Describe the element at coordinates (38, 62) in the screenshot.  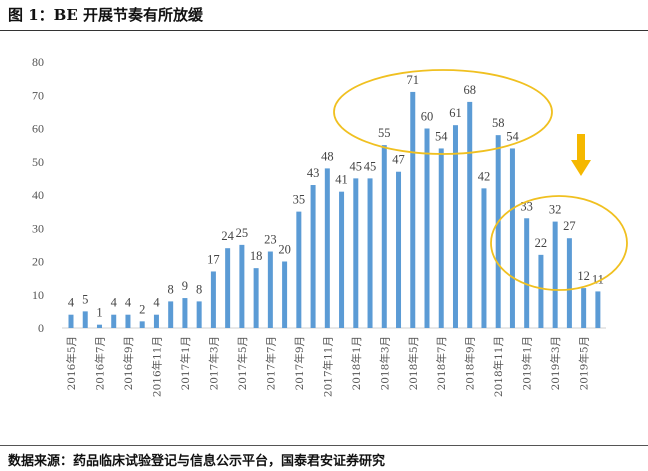
I see `y-tick-label: 80` at that location.